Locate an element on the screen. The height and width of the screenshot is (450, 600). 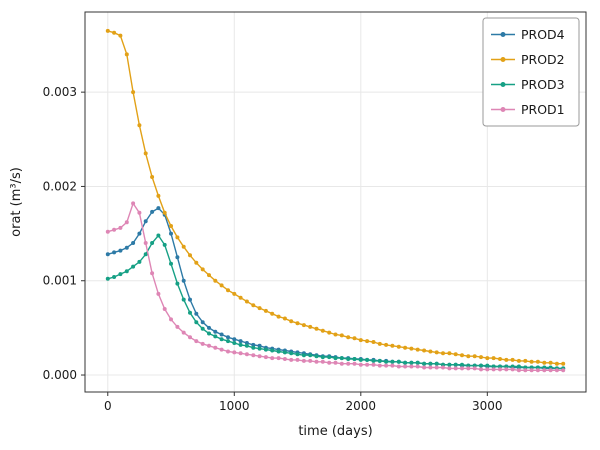
legend-label: PROD1 is located at coordinates (543, 109).